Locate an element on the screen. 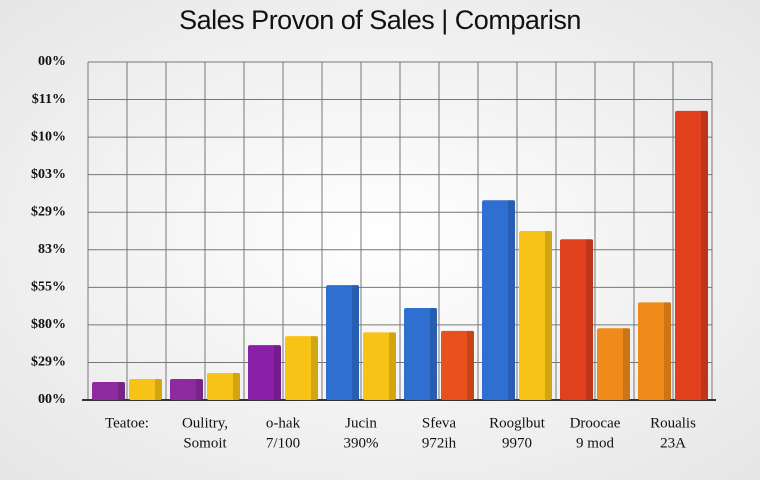 This screenshot has width=760, height=480. x-tick-sublabel: 9 mod is located at coordinates (595, 443).